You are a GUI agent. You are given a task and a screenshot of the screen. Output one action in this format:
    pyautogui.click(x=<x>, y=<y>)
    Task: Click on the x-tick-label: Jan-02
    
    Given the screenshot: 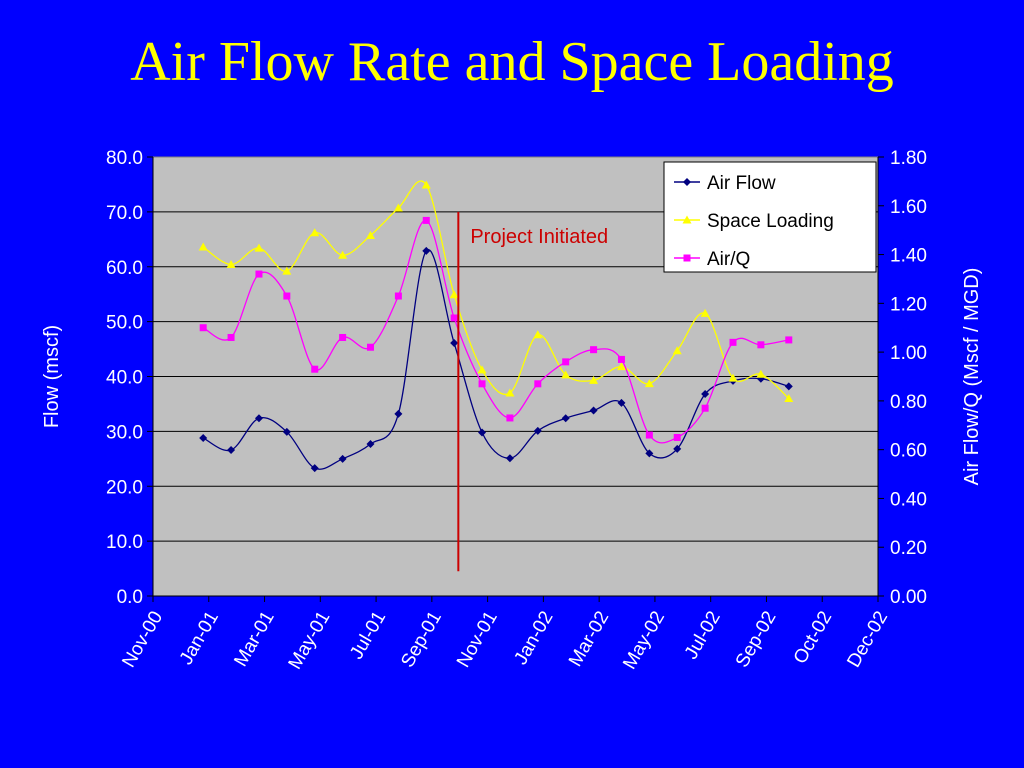 What is the action you would take?
    pyautogui.click(x=533, y=638)
    